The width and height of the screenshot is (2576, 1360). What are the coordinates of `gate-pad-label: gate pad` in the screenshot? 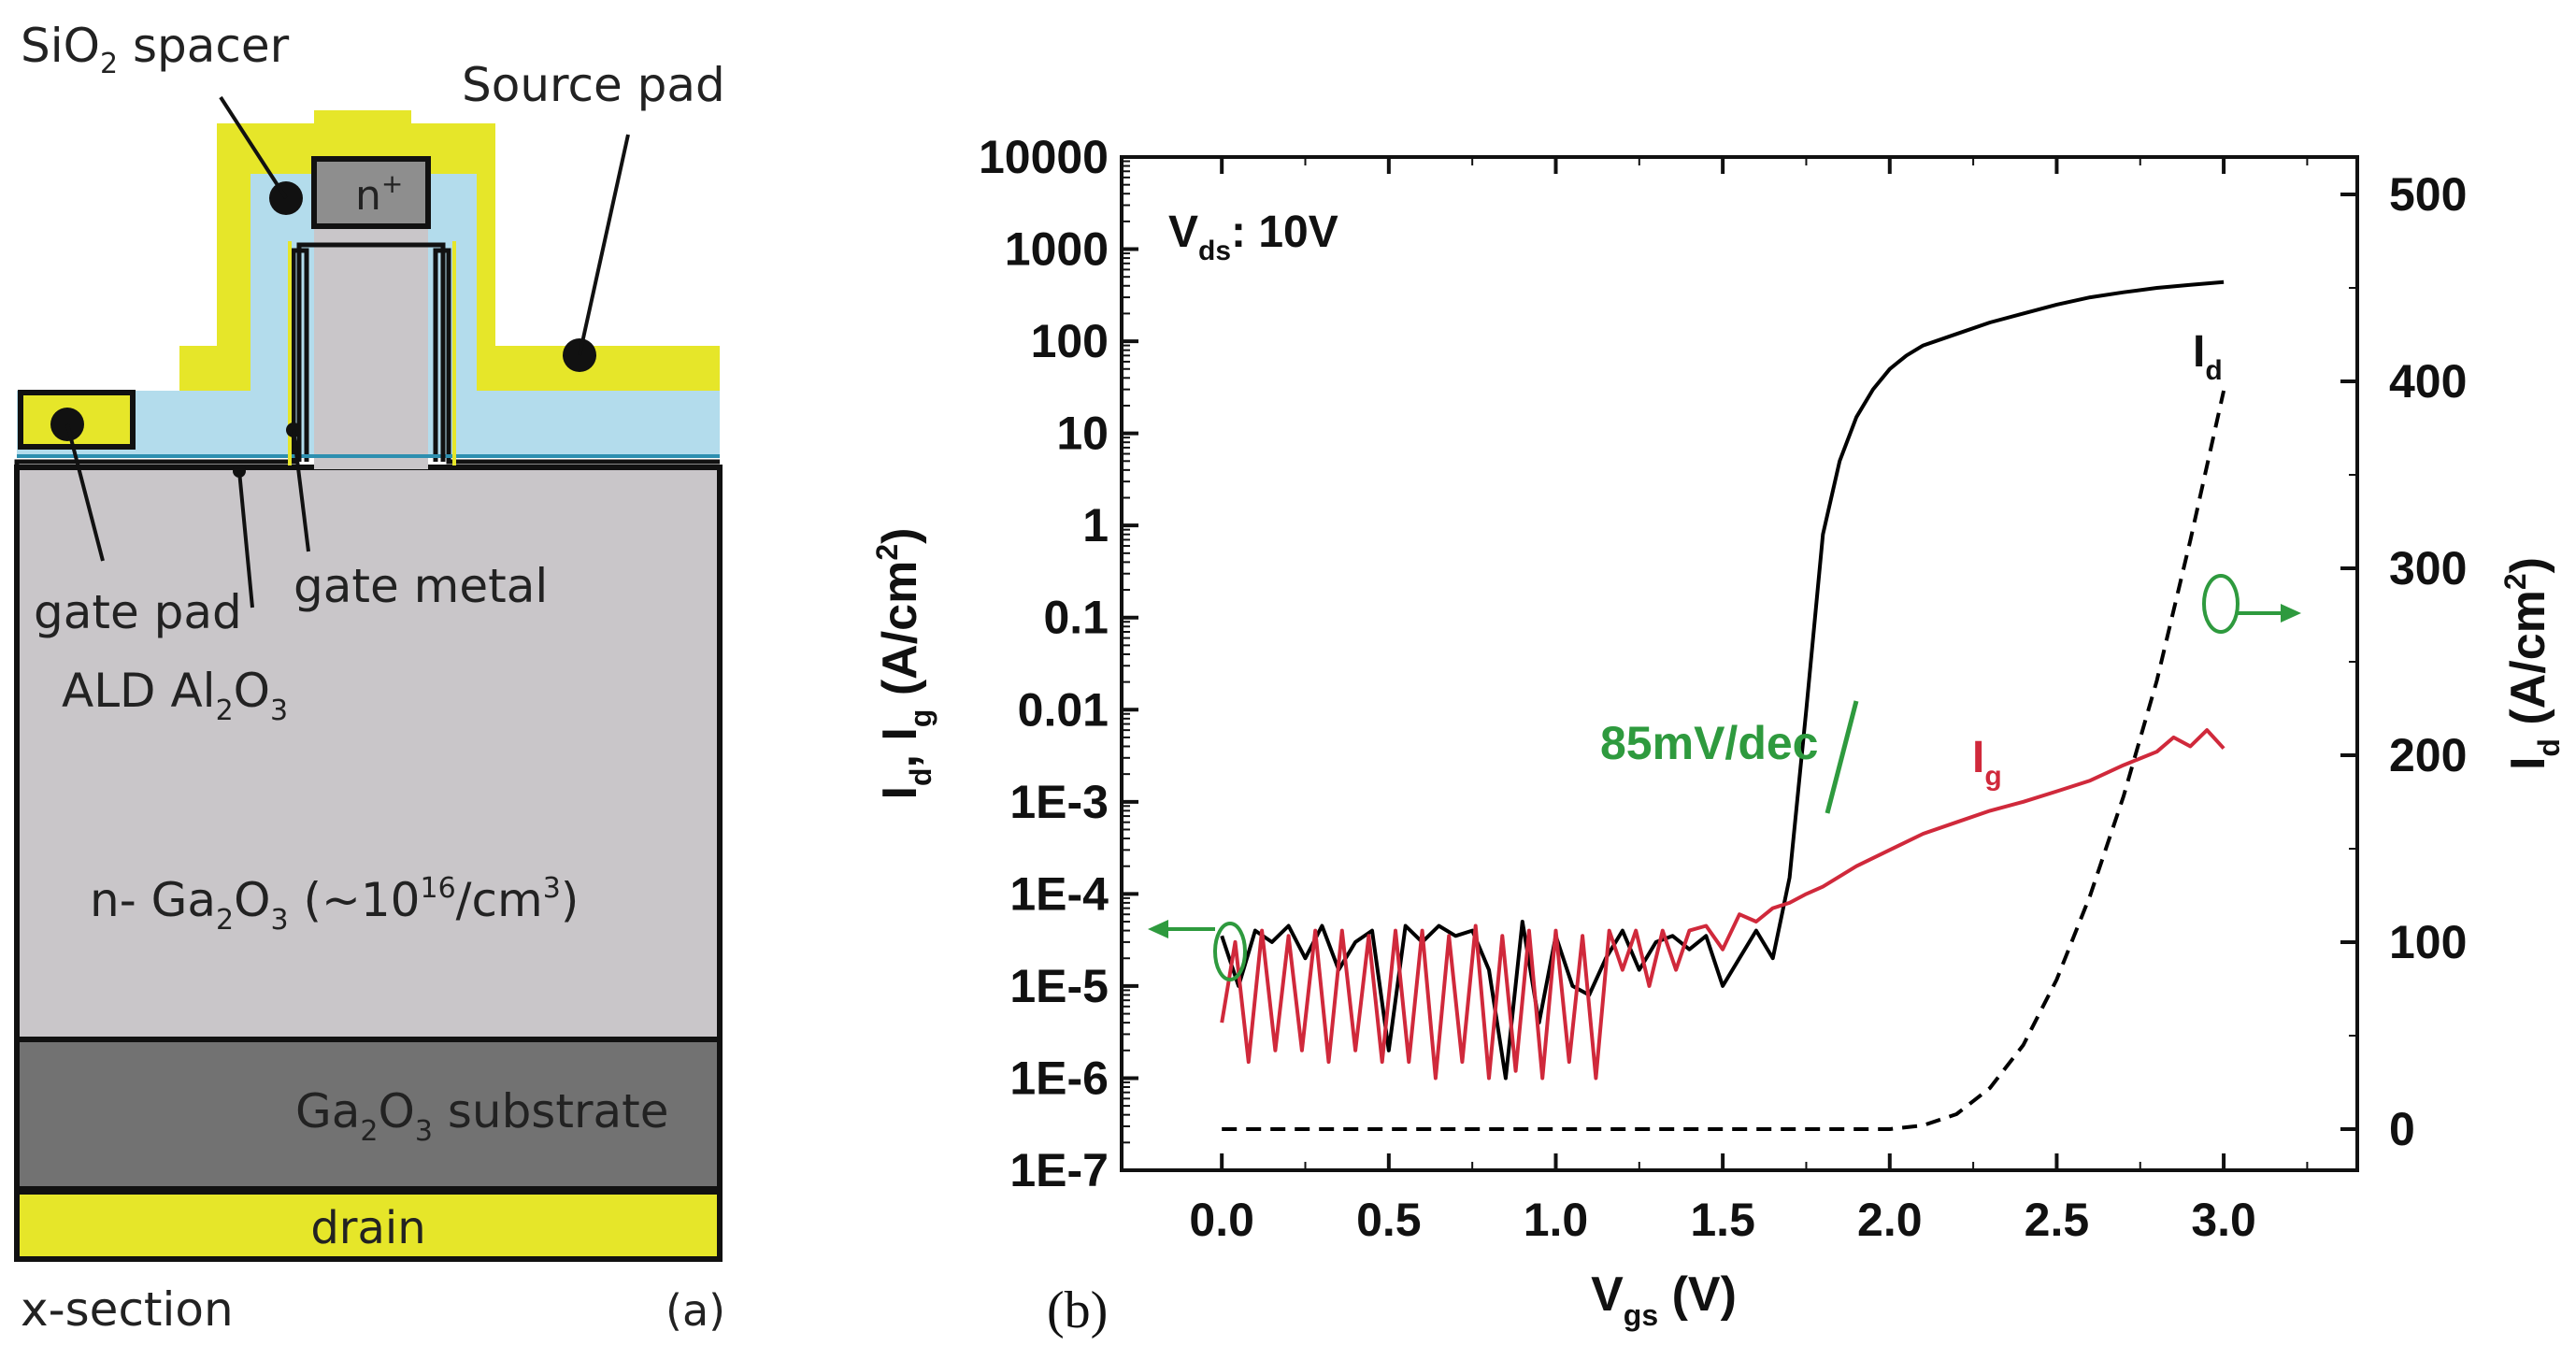 It's located at (138, 612).